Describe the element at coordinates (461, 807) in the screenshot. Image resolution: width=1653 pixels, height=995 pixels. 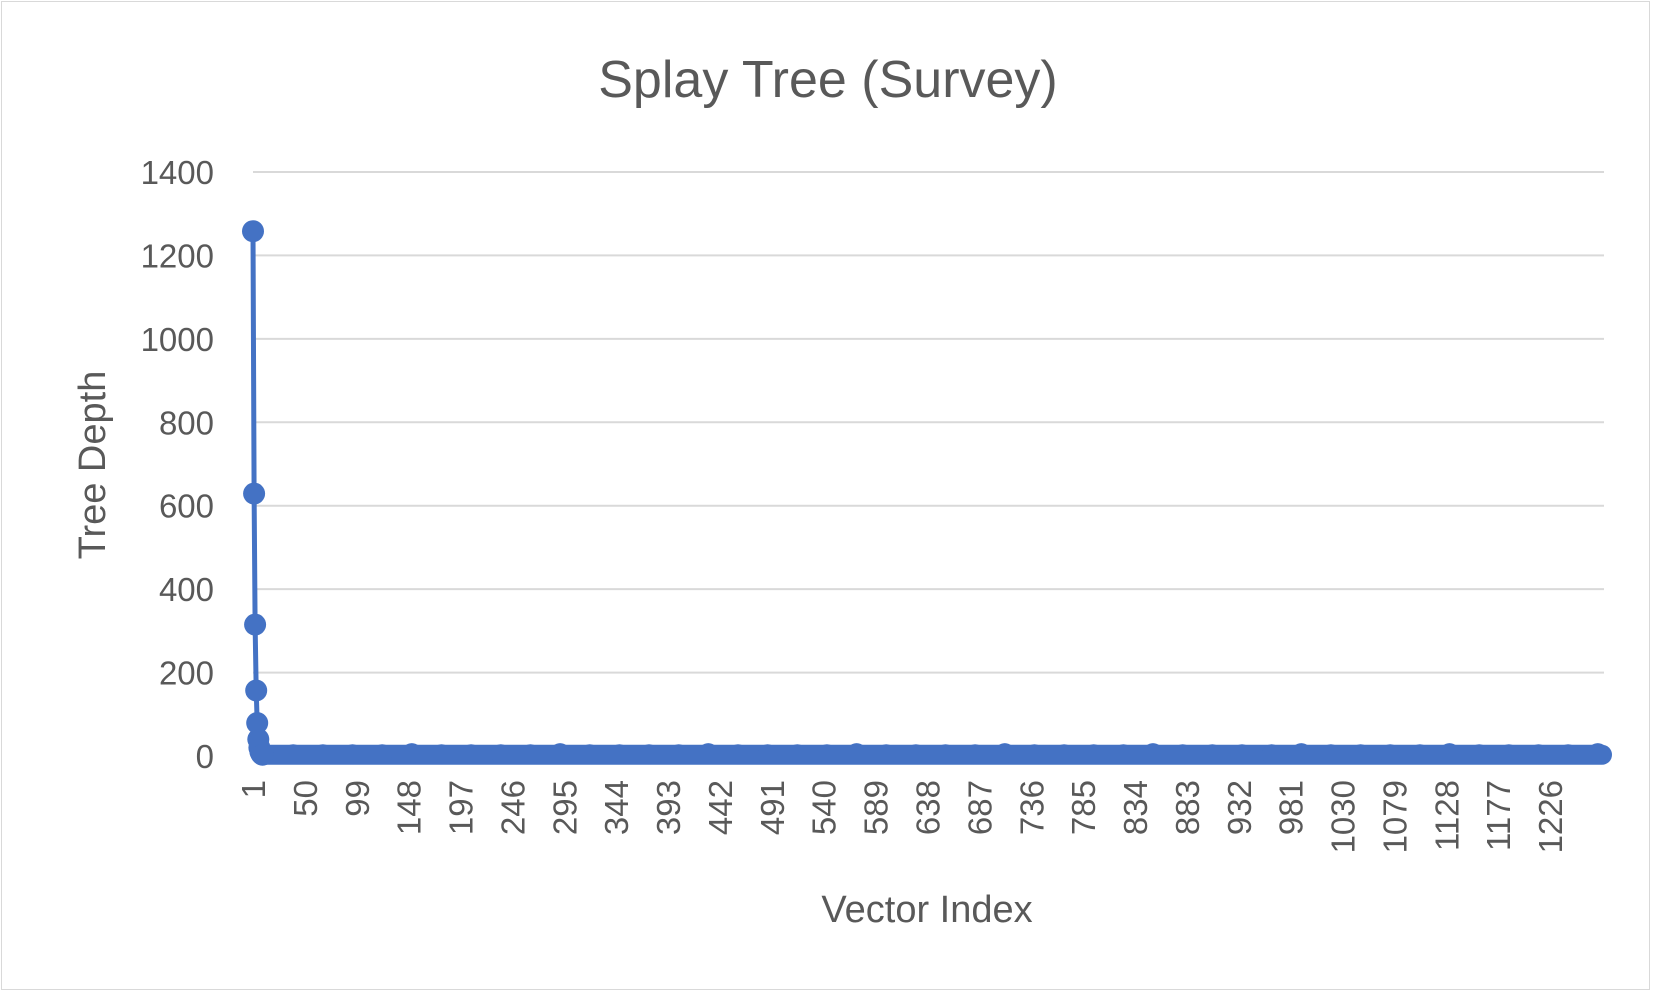
I see `x-tick-label: 197` at that location.